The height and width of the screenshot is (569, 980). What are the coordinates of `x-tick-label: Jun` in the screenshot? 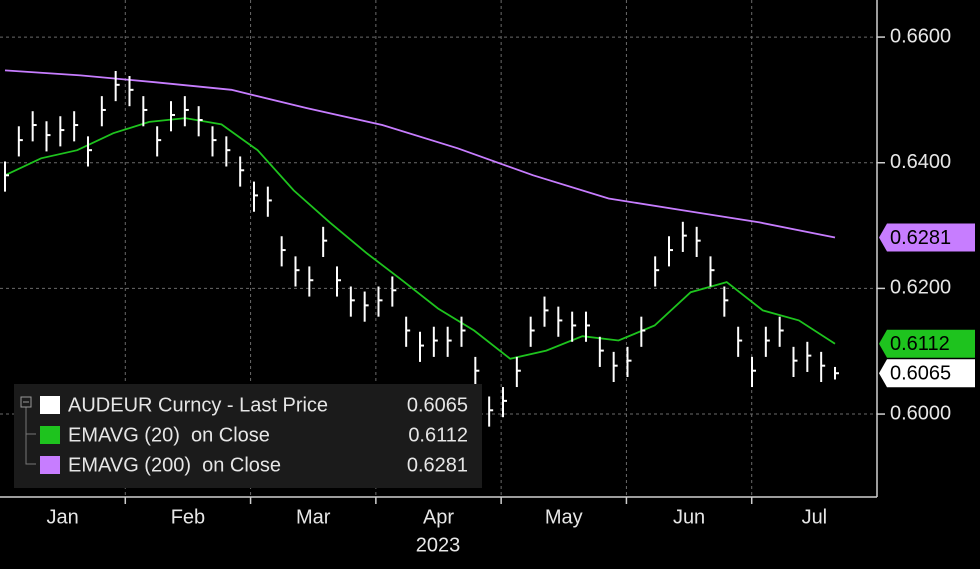 It's located at (689, 517).